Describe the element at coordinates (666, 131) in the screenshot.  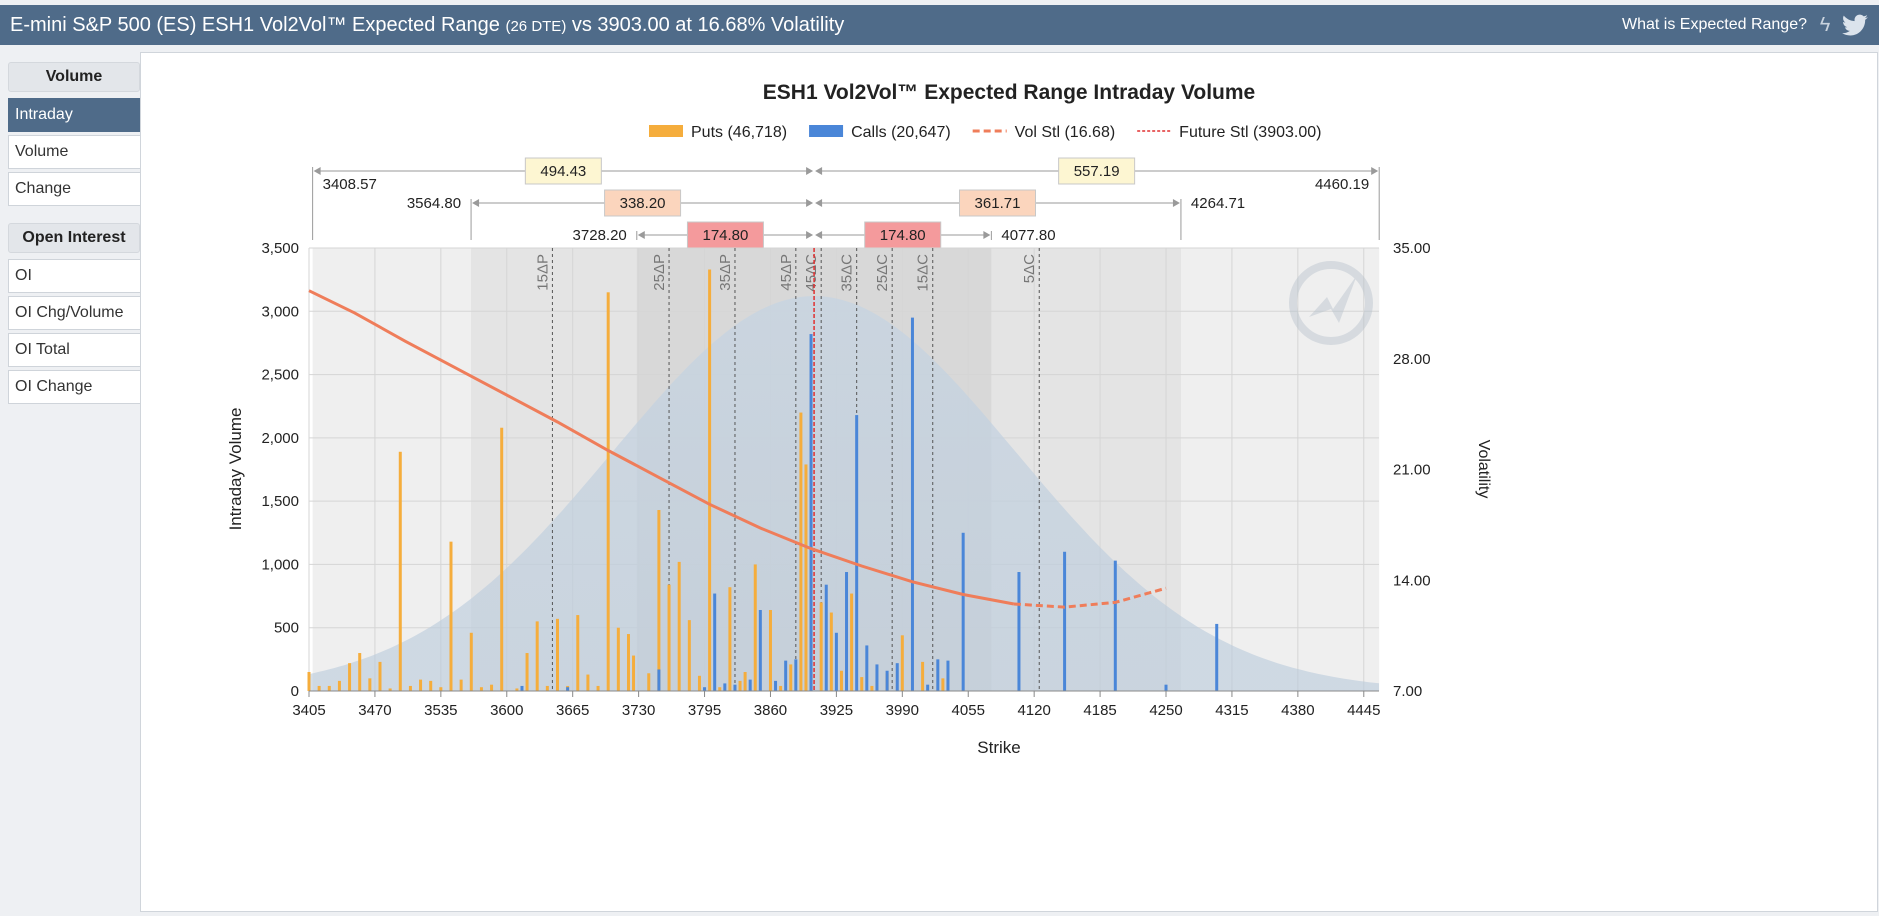
I see `legend-swatch-puts` at that location.